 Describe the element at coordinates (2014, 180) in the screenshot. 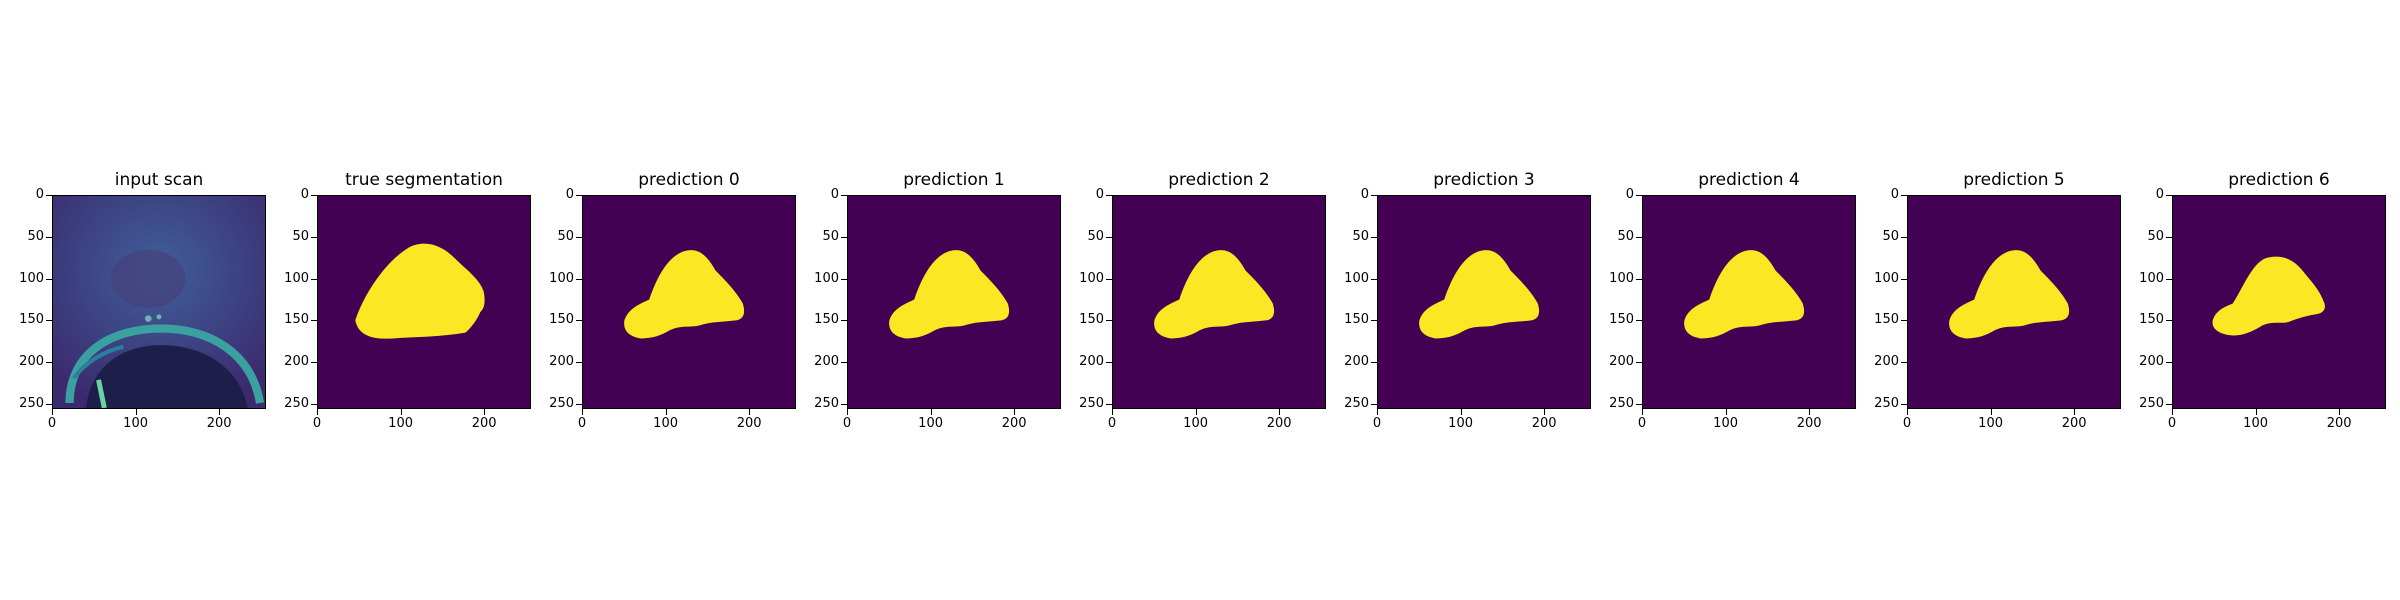

I see `subplot-title: prediction 5` at that location.